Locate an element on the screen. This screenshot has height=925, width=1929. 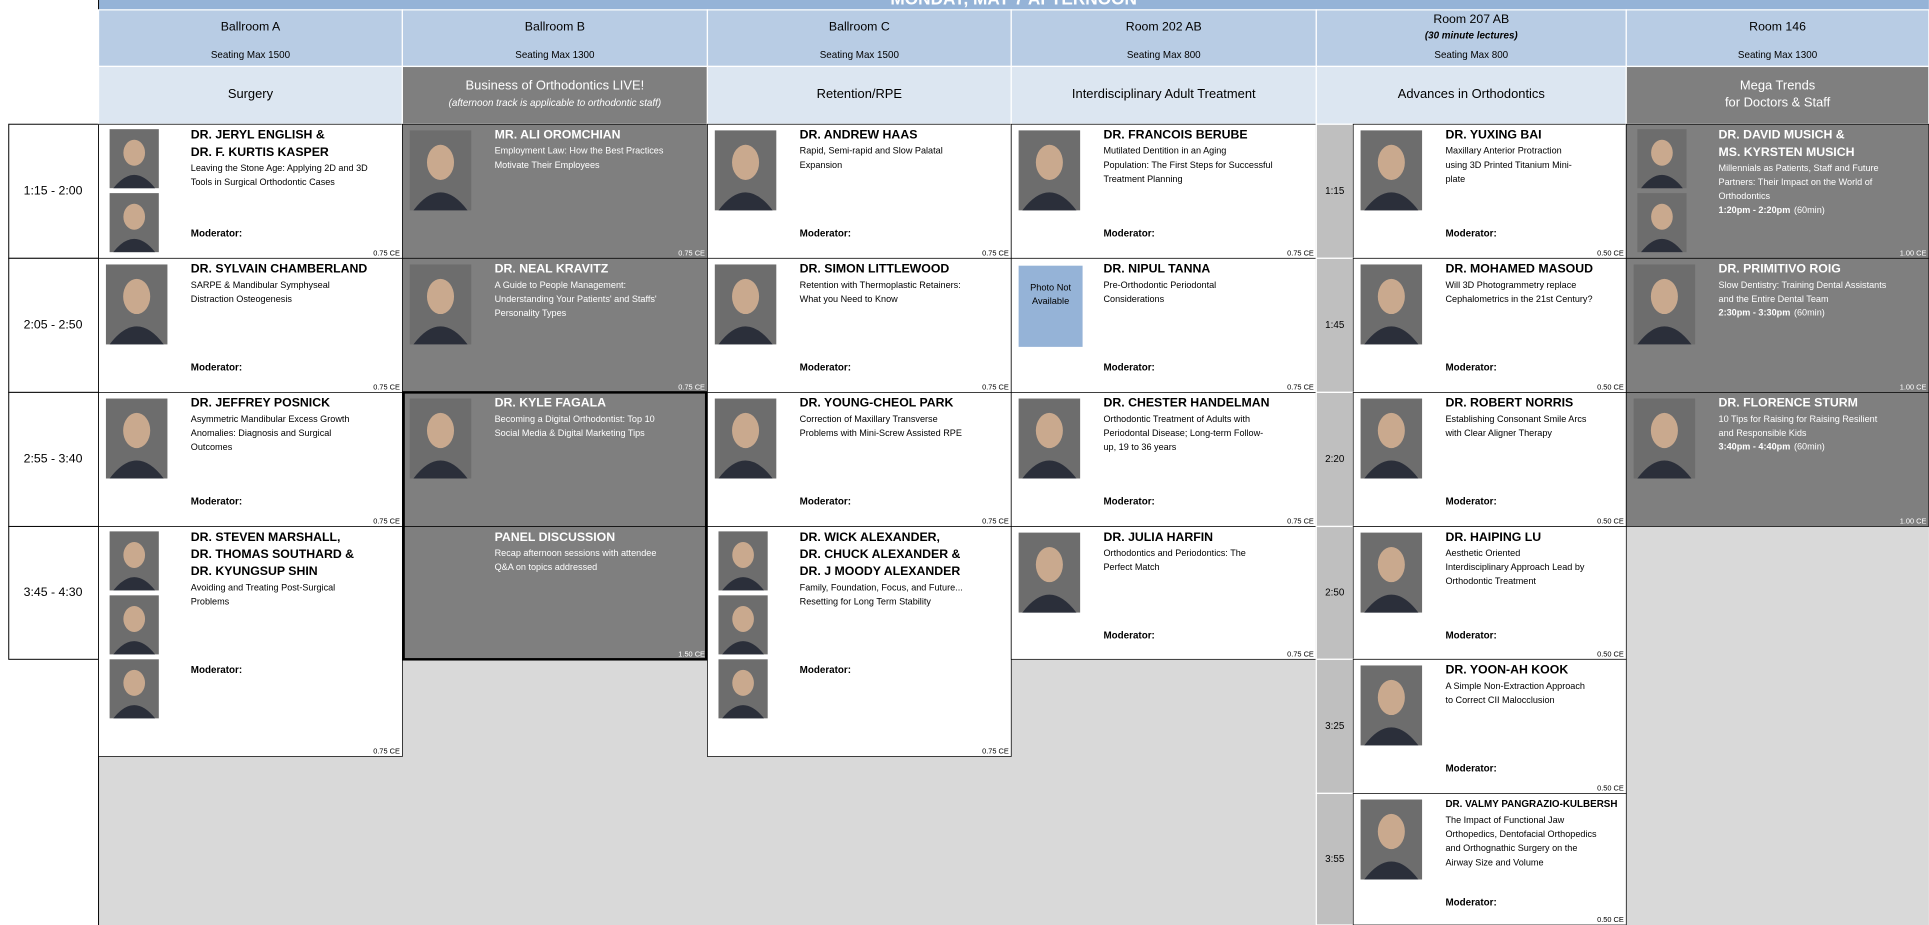
ce-credit: 1.50 CE is located at coordinates (691, 653).